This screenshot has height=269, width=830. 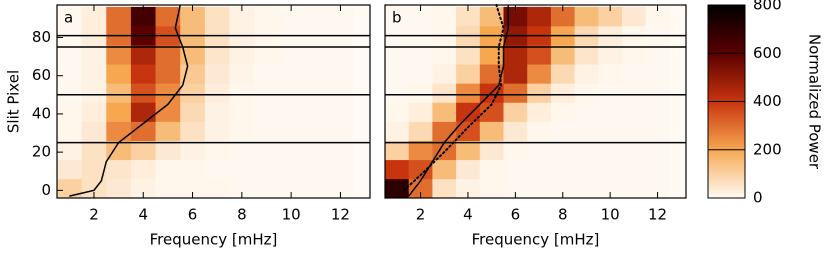 I want to click on x-tick-label: 8, so click(x=242, y=215).